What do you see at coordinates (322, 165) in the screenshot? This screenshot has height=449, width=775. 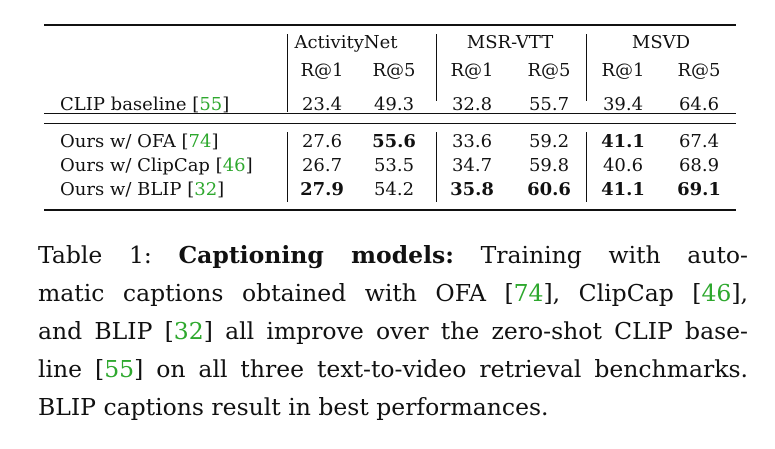 I see `table-cell: 26.7` at bounding box center [322, 165].